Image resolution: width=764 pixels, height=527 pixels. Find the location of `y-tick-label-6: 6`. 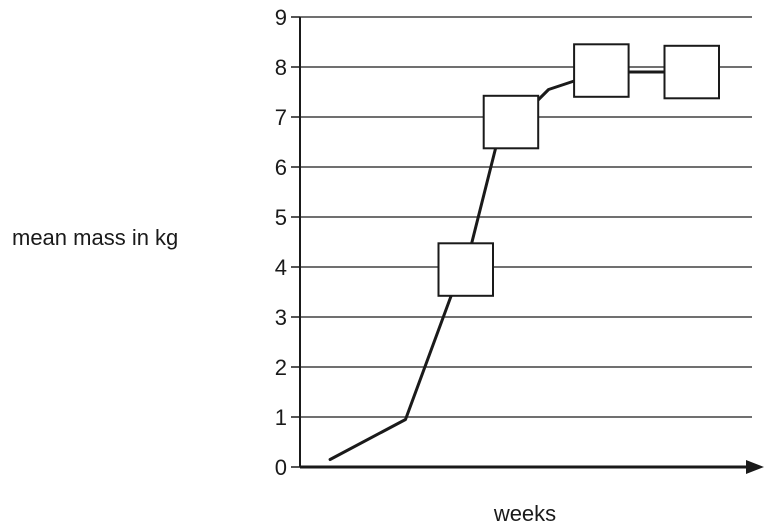

y-tick-label-6: 6 is located at coordinates (281, 167).